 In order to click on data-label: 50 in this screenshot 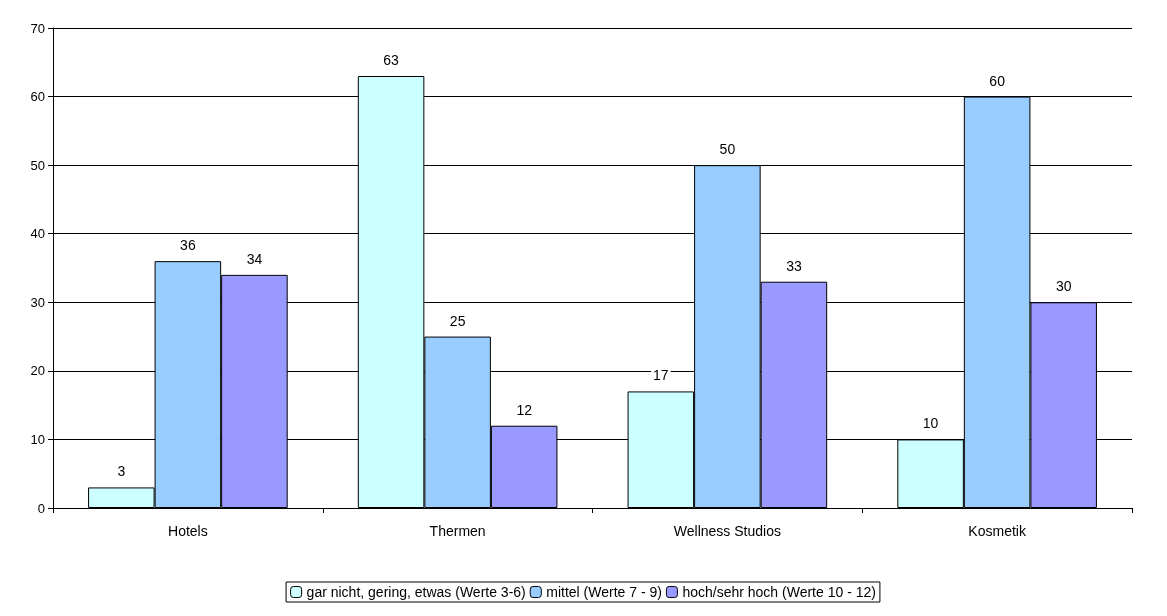, I will do `click(727, 149)`.